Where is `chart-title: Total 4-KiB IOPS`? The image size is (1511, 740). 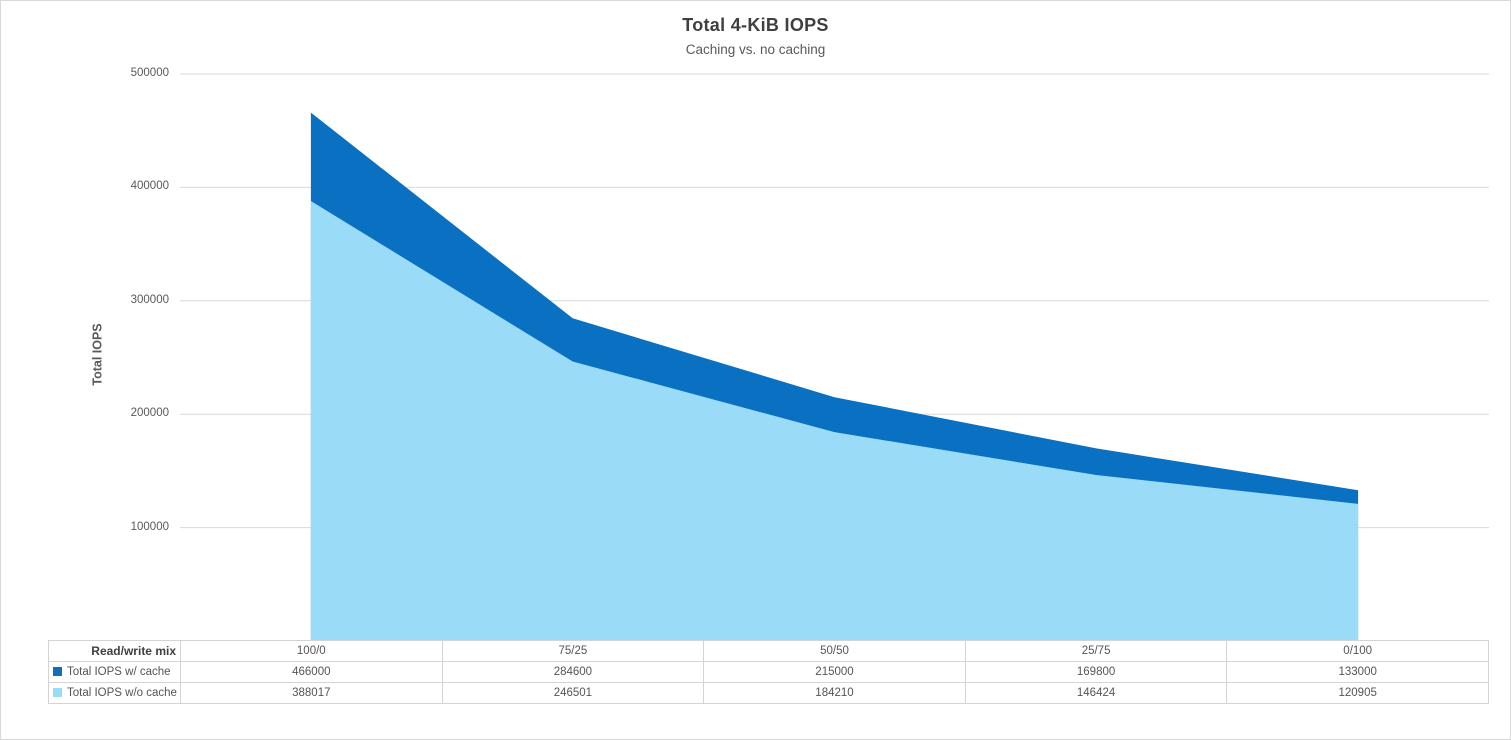
chart-title: Total 4-KiB IOPS is located at coordinates (755, 25).